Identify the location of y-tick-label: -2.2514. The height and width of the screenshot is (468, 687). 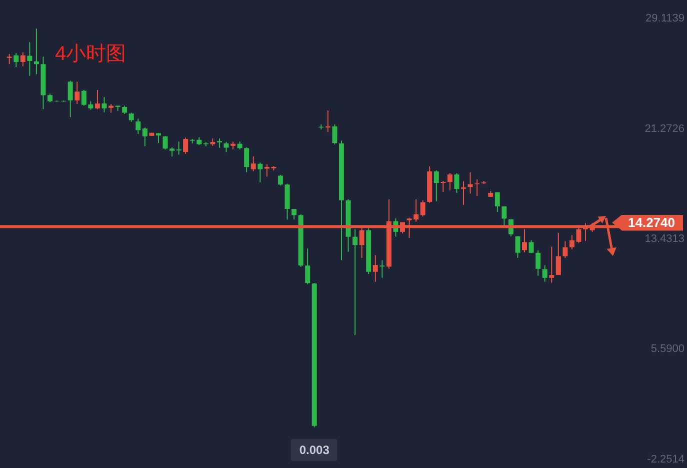
(665, 459).